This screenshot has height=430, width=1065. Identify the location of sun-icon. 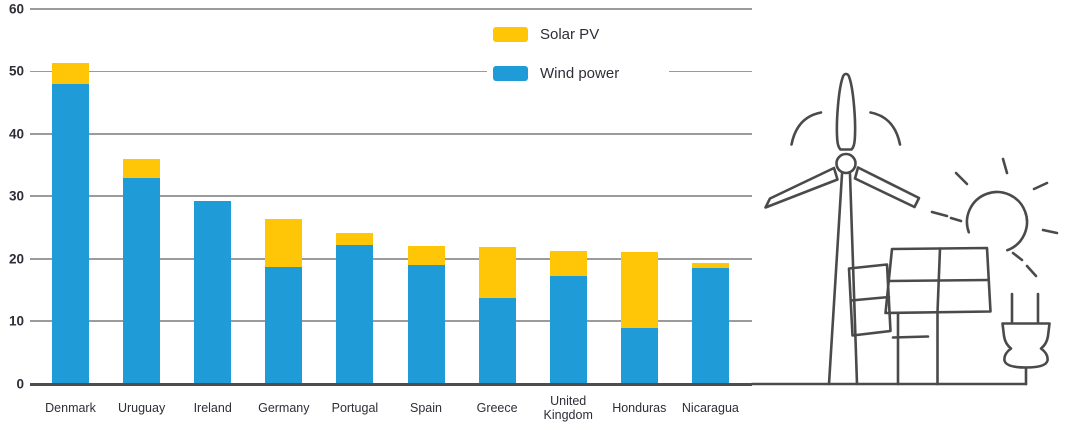
(994, 217).